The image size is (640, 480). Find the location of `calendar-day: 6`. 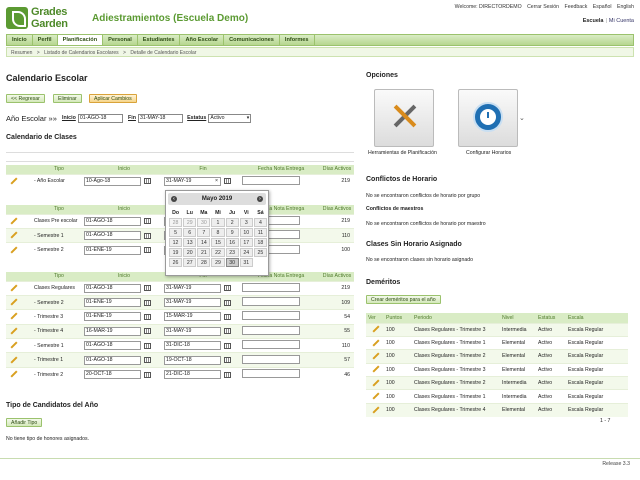

calendar-day: 6 is located at coordinates (190, 232).